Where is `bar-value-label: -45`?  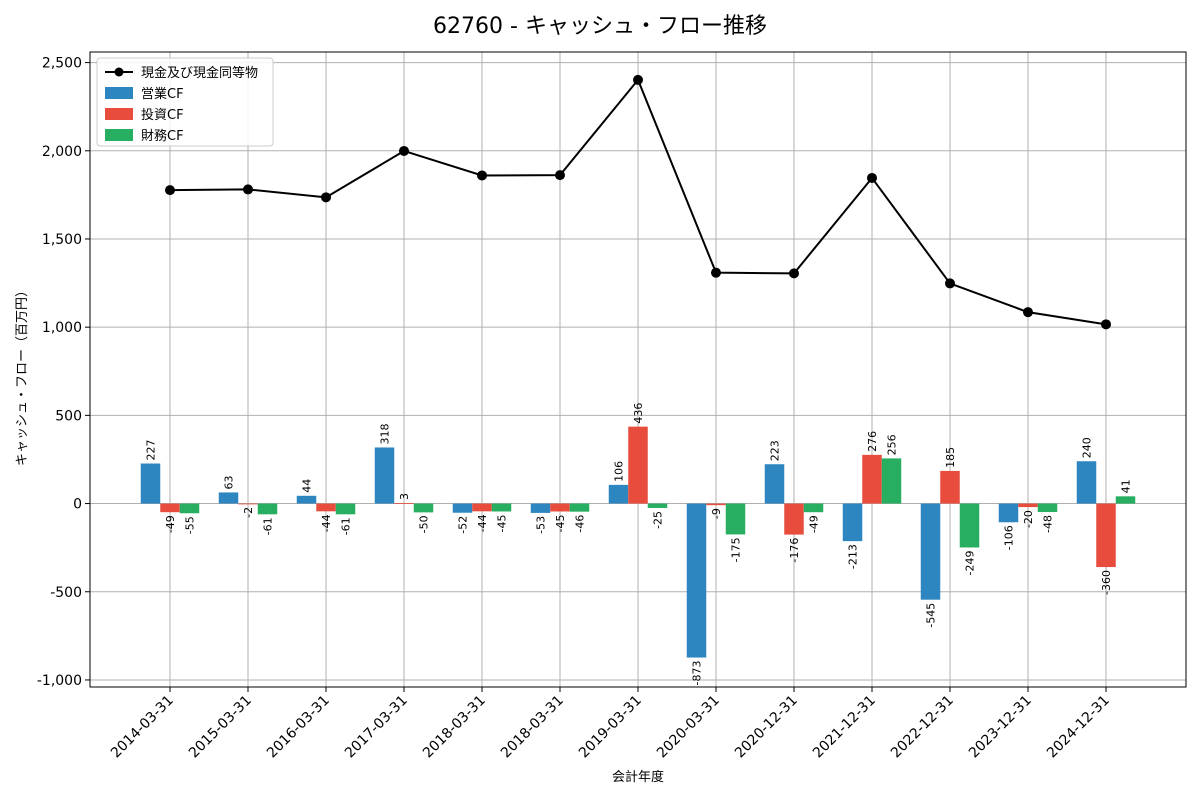
bar-value-label: -45 is located at coordinates (502, 523).